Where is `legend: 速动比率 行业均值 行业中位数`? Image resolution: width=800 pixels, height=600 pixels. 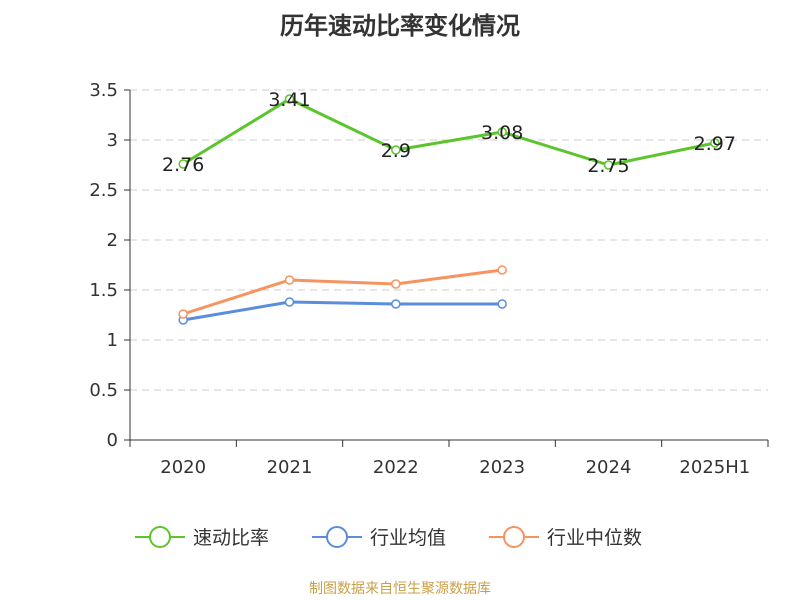
legend: 速动比率 行业均值 行业中位数 is located at coordinates (388, 537).